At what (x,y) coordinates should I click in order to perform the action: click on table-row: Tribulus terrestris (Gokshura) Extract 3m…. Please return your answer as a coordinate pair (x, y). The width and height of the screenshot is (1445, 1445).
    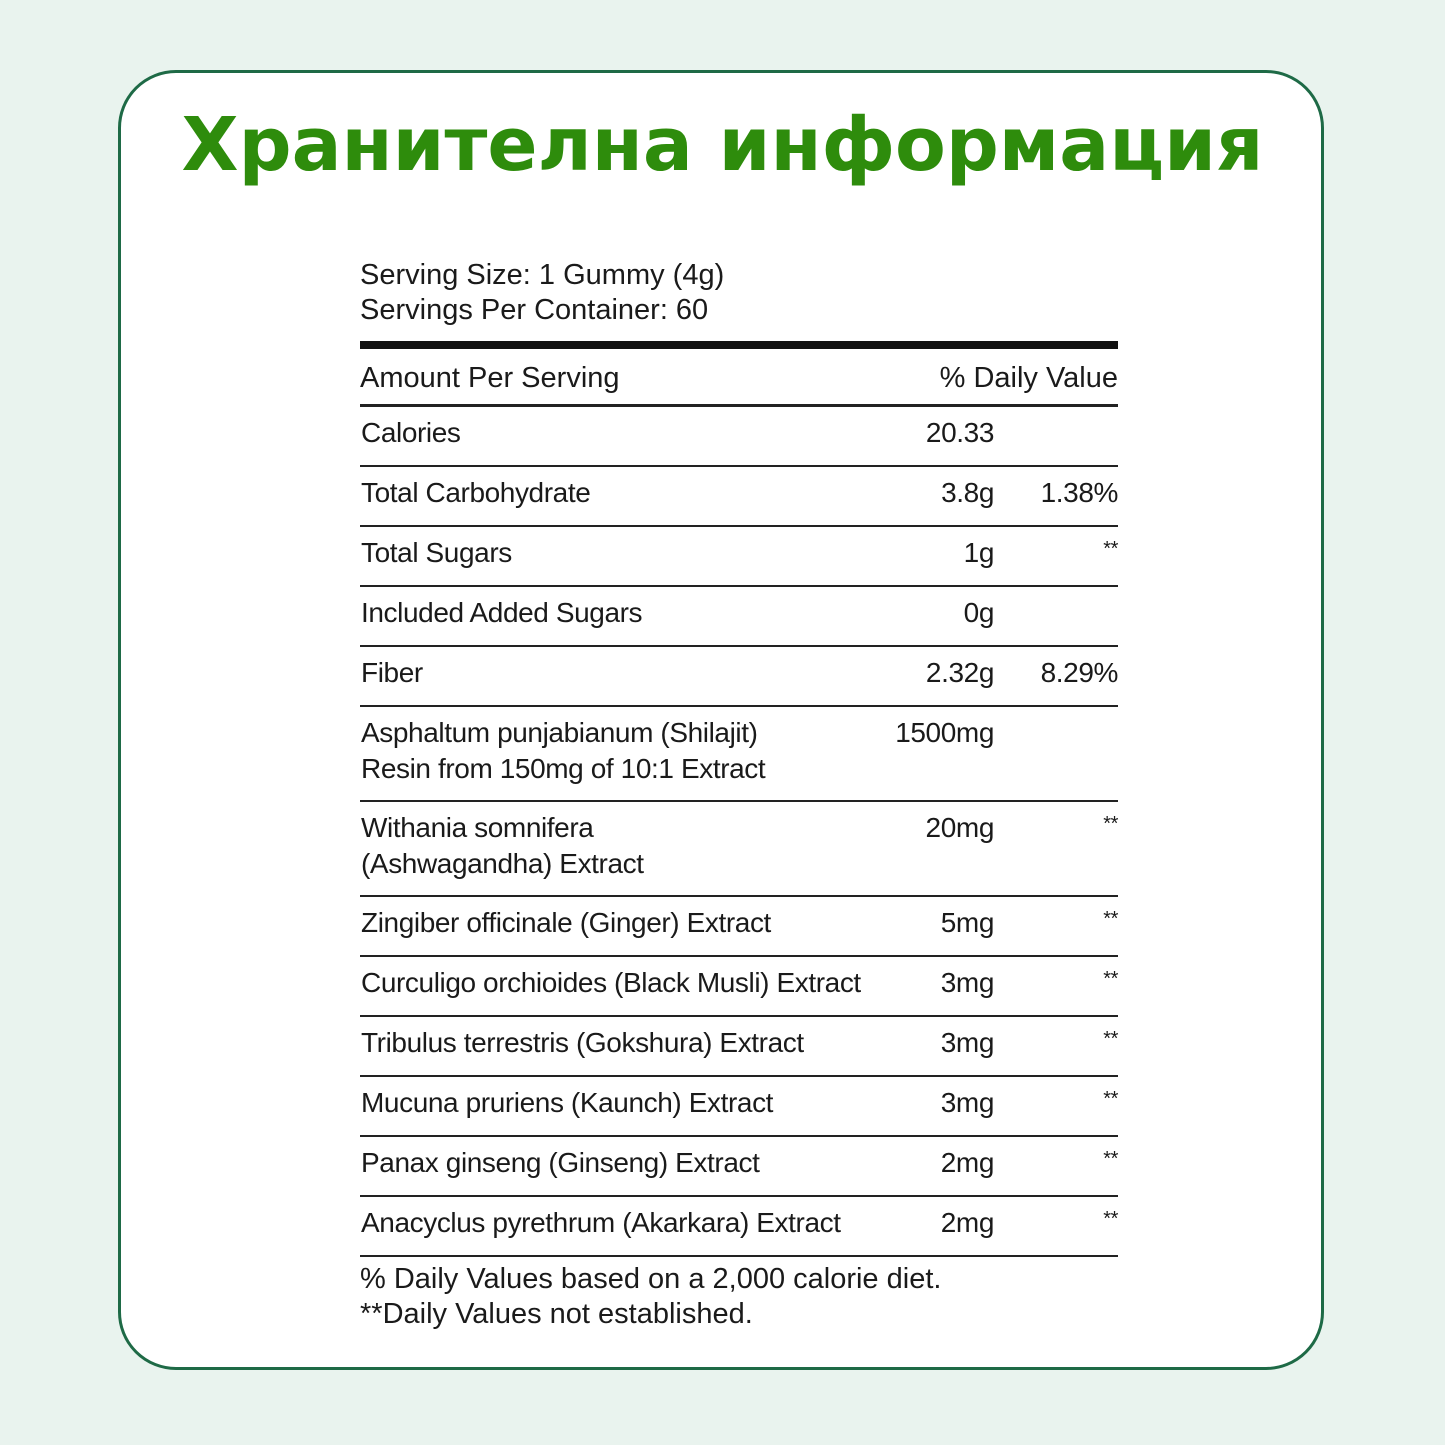
    Looking at the image, I should click on (739, 1047).